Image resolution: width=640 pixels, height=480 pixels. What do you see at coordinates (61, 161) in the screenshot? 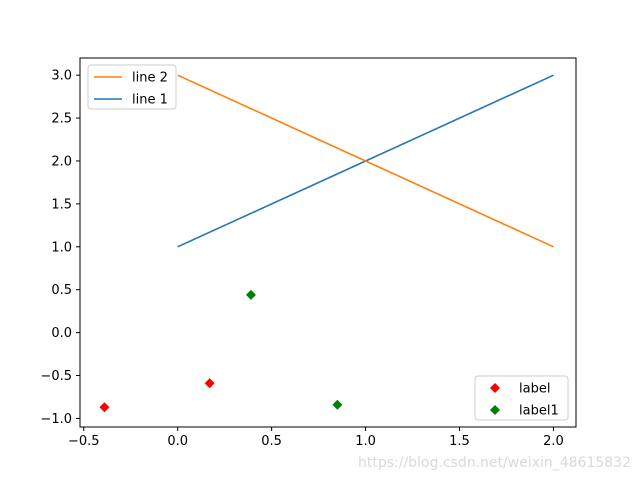
I see `y-tick-label: 2.0` at bounding box center [61, 161].